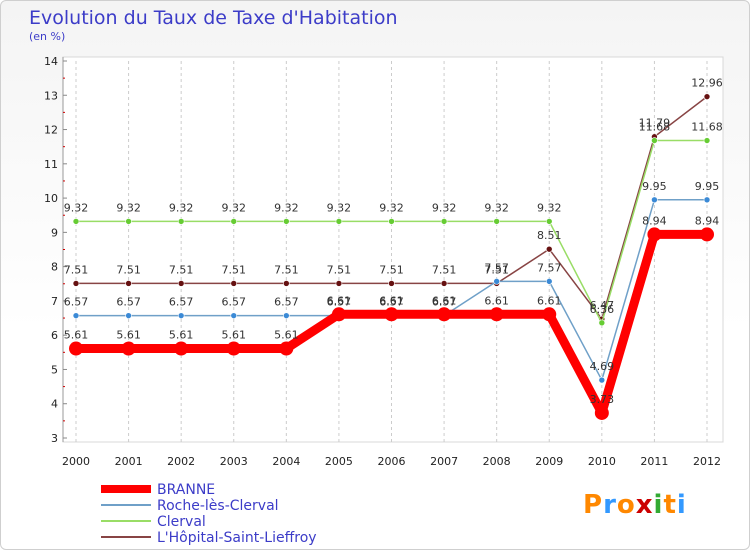 The image size is (750, 550). Describe the element at coordinates (707, 127) in the screenshot. I see `data-label: 11.68` at that location.